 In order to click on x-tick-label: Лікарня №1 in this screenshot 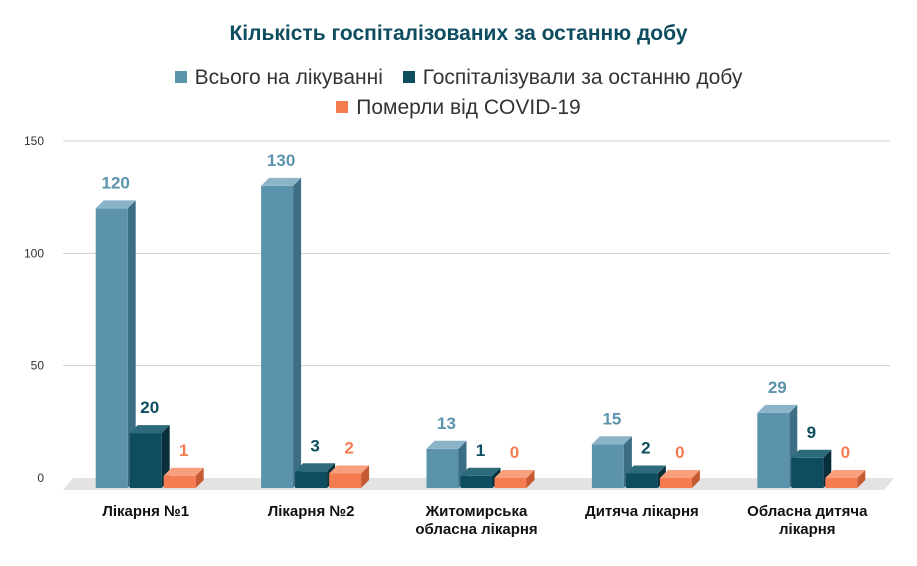, I will do `click(145, 511)`.